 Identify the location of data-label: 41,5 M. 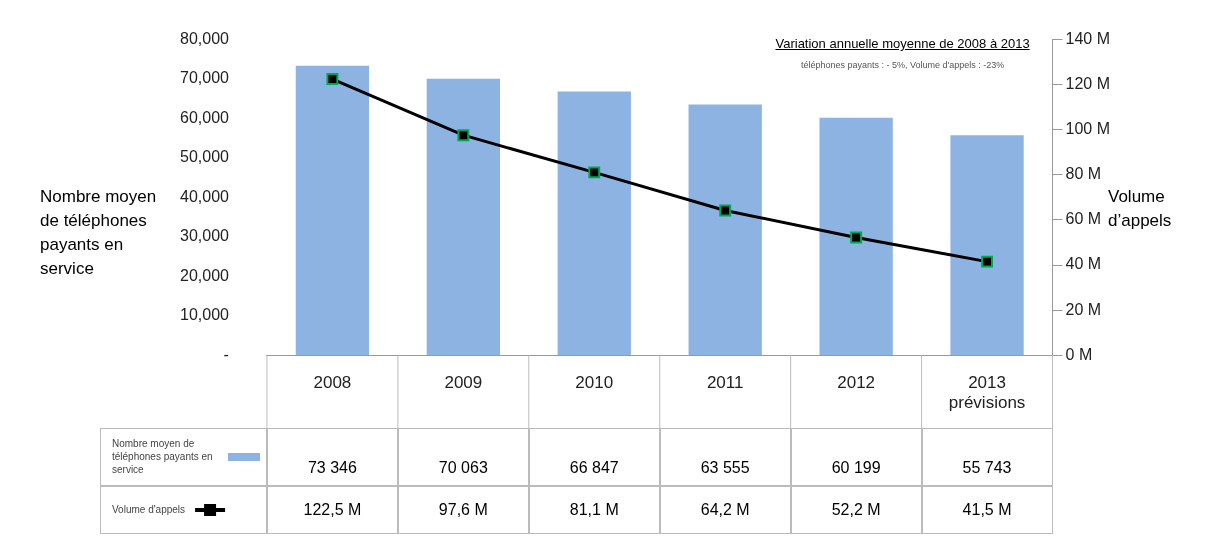
(987, 510).